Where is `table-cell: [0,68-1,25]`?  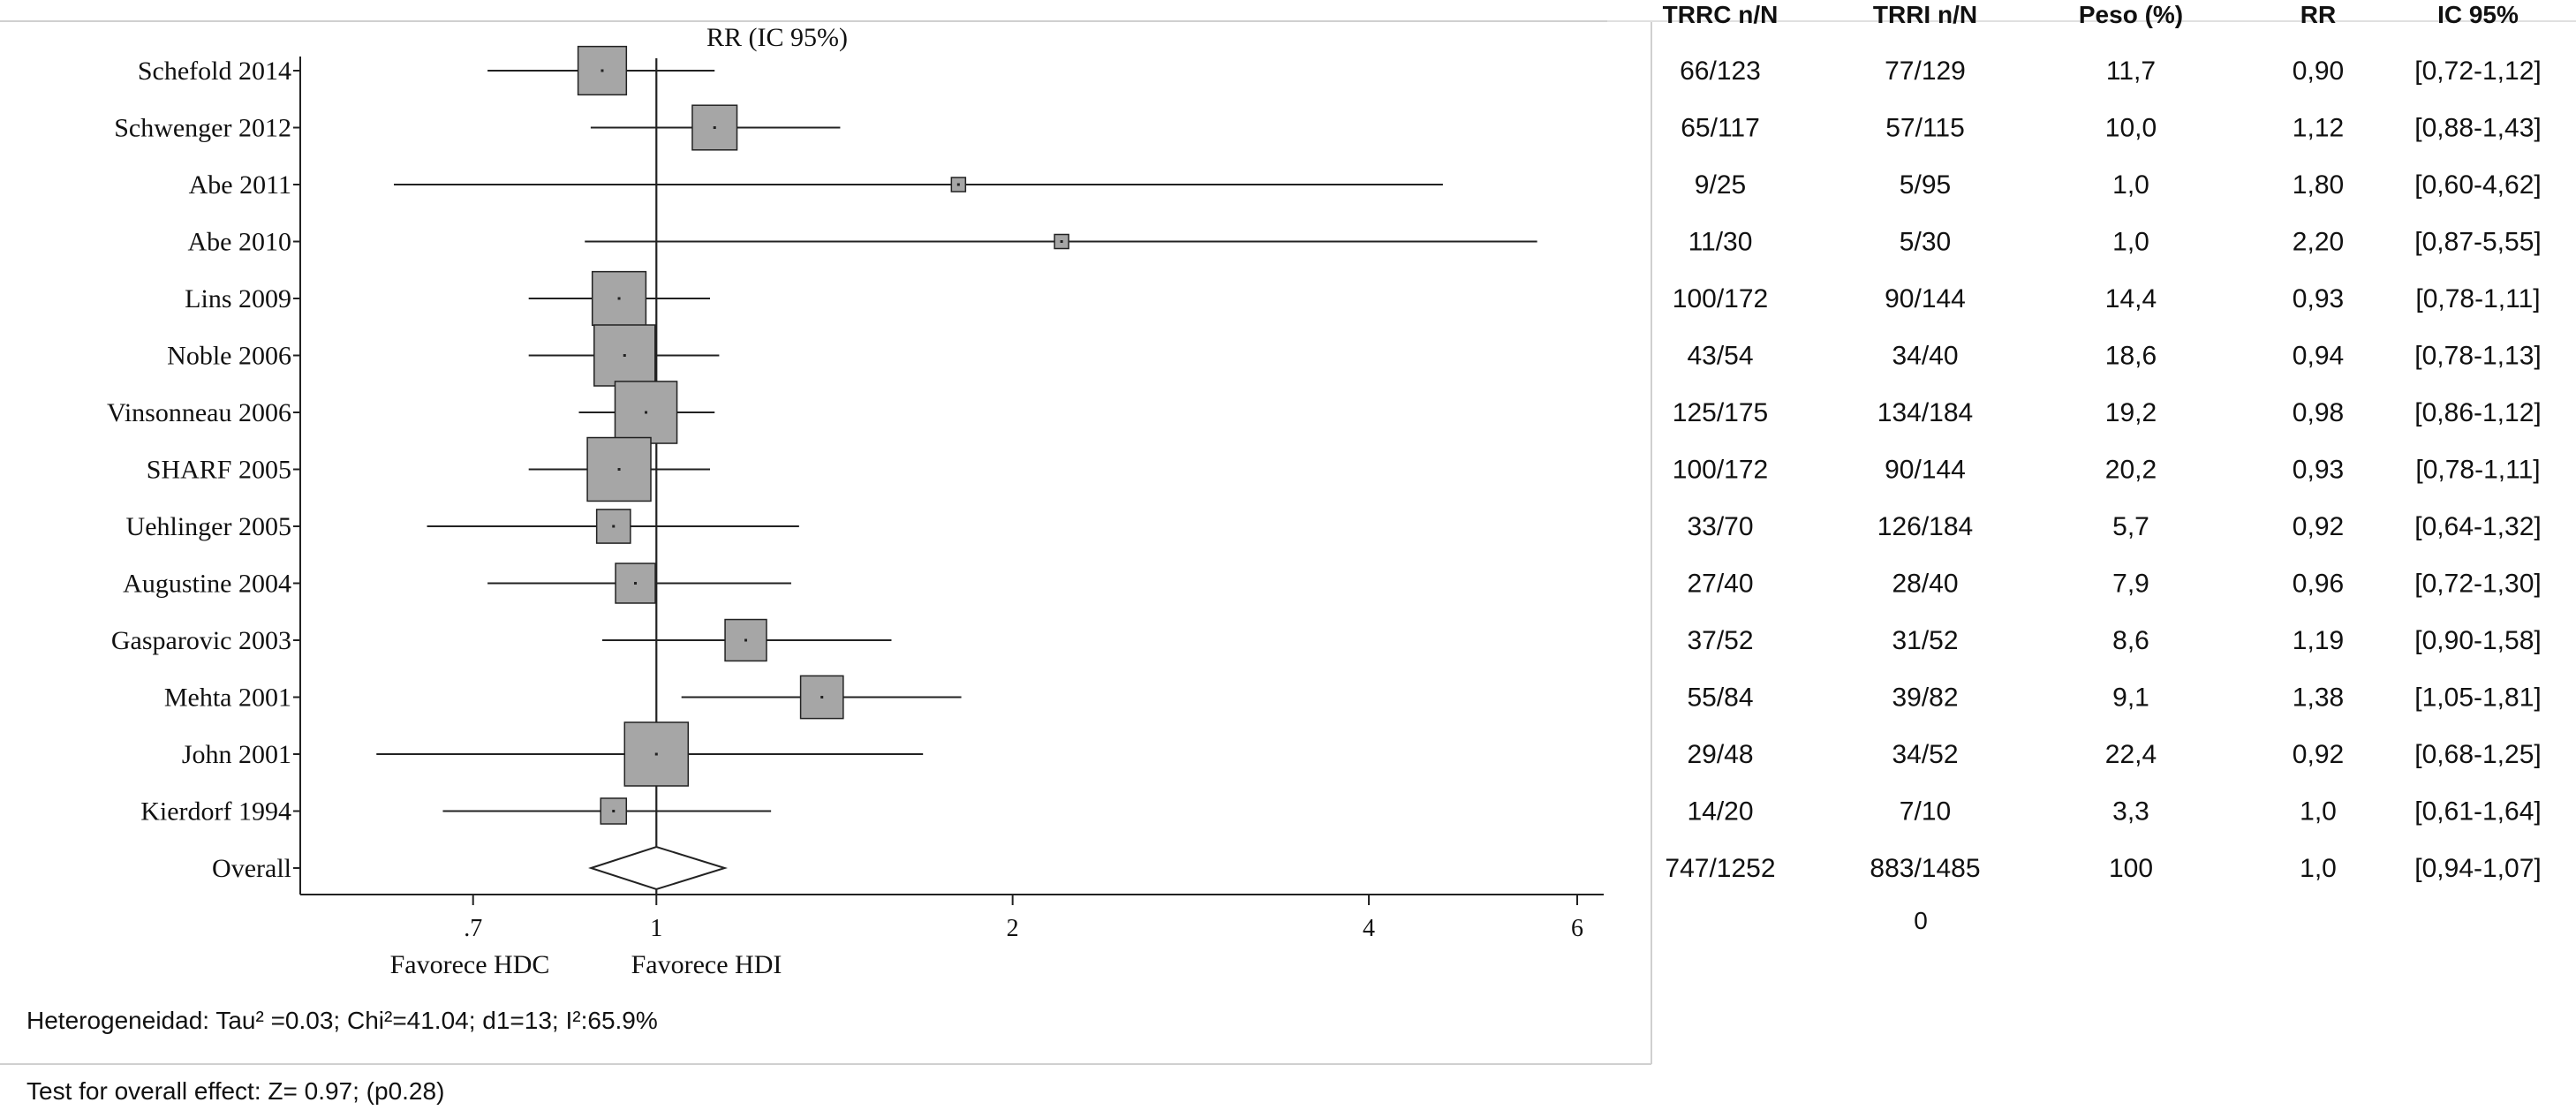 table-cell: [0,68-1,25] is located at coordinates (2477, 754).